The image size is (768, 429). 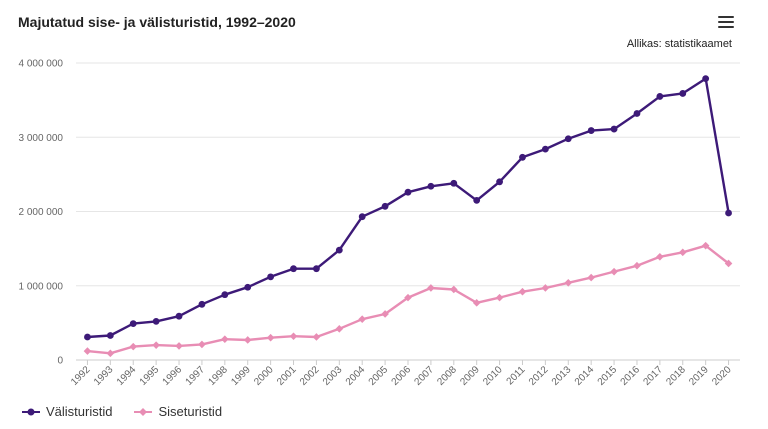 I want to click on y-tick-label: 3 000 000, so click(x=41, y=138).